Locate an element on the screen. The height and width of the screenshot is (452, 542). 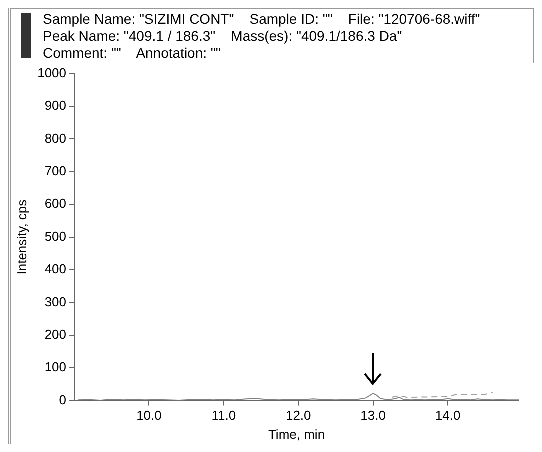
y-tick-label: 400 is located at coordinates (55, 269).